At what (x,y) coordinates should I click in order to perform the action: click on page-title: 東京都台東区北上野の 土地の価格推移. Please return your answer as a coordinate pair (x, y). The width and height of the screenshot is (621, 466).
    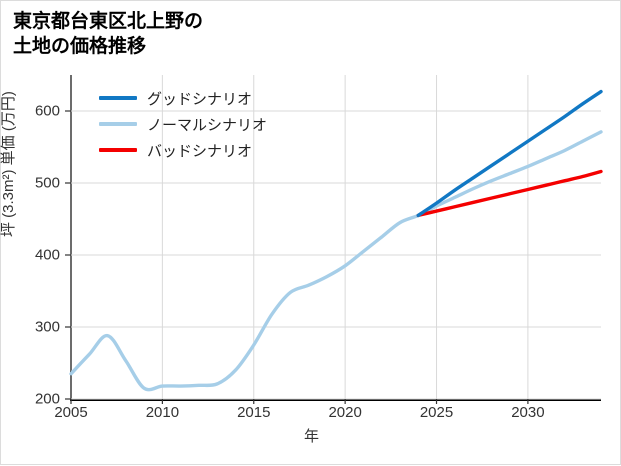
    Looking at the image, I should click on (108, 34).